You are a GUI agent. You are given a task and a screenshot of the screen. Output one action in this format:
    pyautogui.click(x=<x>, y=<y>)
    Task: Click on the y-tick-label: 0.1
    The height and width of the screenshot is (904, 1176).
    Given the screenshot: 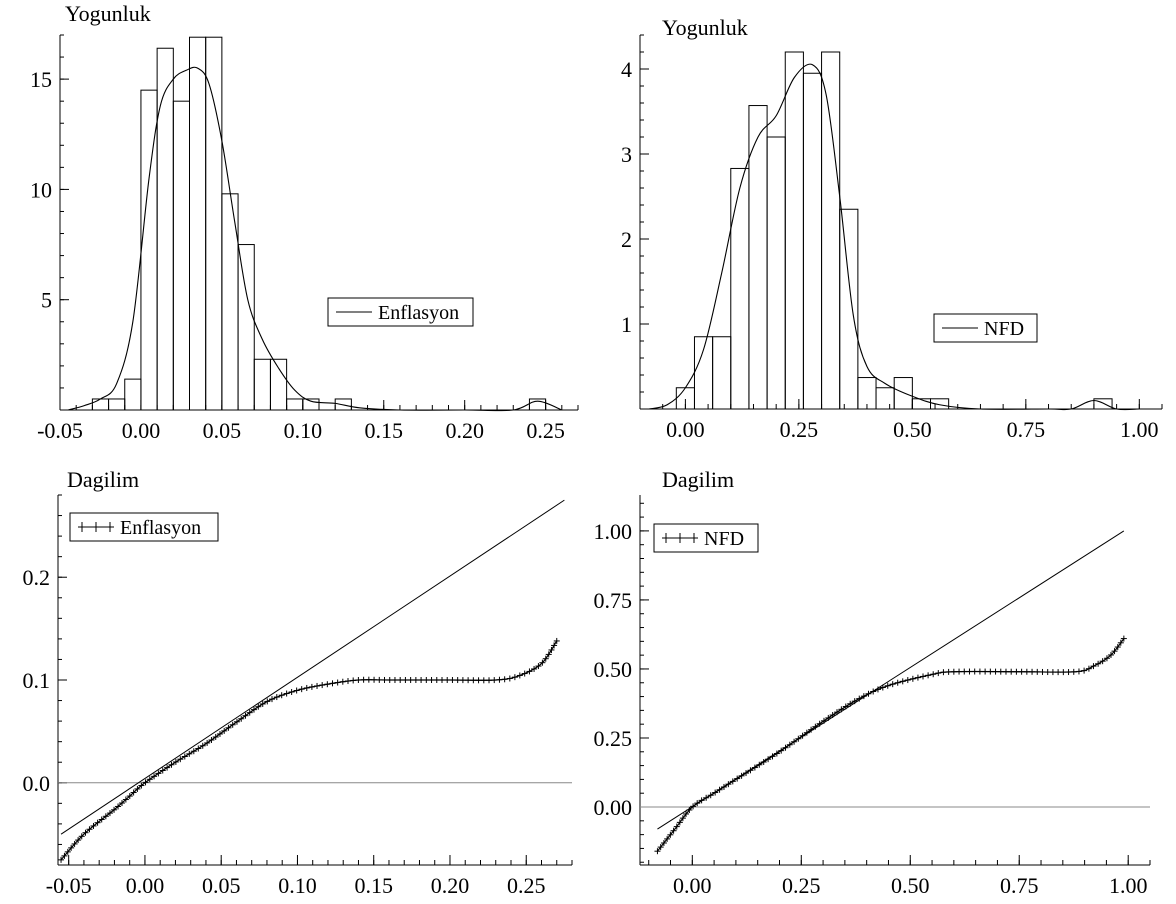 What is the action you would take?
    pyautogui.click(x=37, y=680)
    